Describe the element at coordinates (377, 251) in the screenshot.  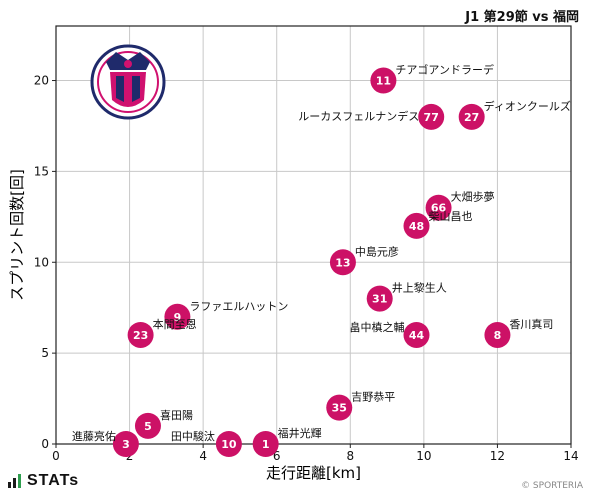
I see `player-name-label: 中島元彦` at that location.